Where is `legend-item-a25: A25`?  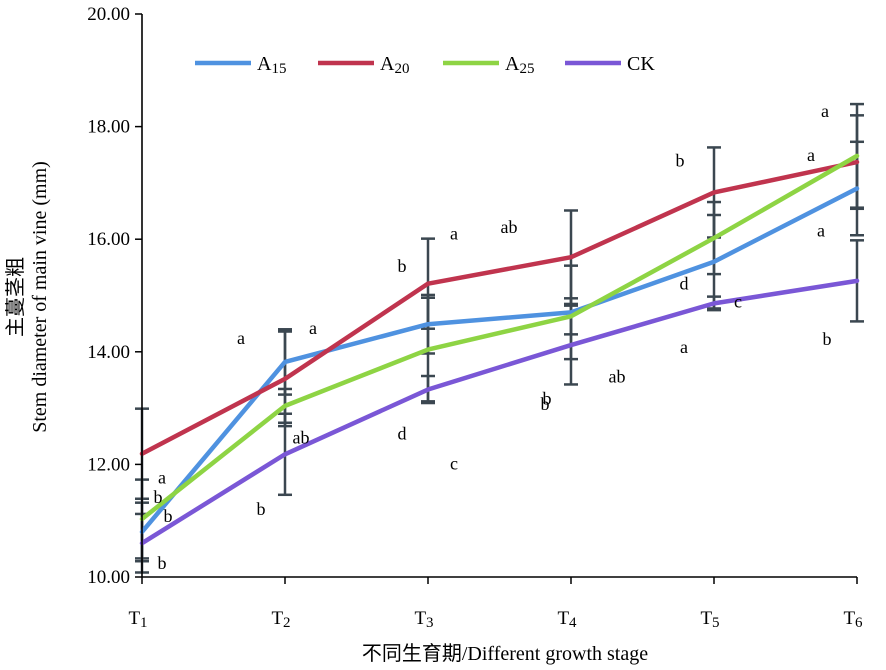 legend-item-a25: A25 is located at coordinates (488, 65).